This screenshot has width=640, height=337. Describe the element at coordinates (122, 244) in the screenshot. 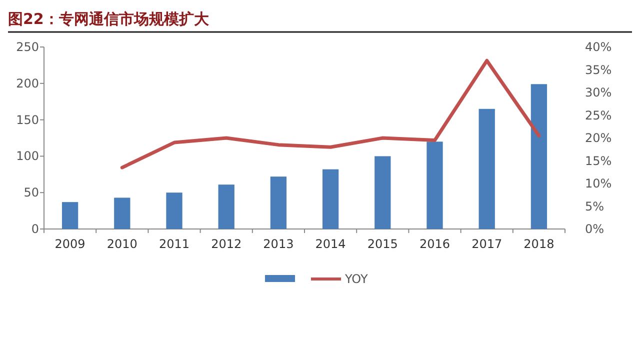

I see `x-tick-label: 2010` at that location.